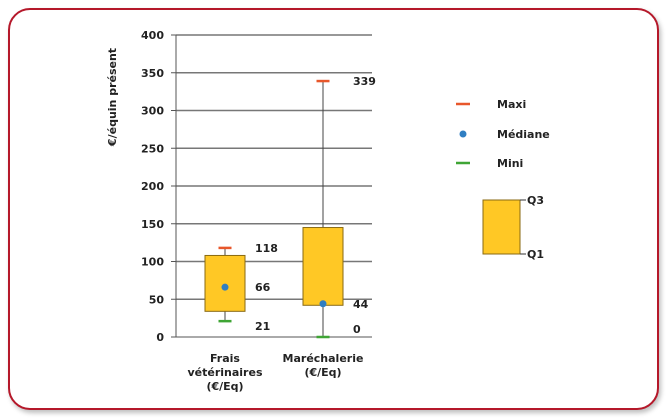 The height and width of the screenshot is (419, 670). Describe the element at coordinates (152, 111) in the screenshot. I see `y-tick-label: 300` at that location.